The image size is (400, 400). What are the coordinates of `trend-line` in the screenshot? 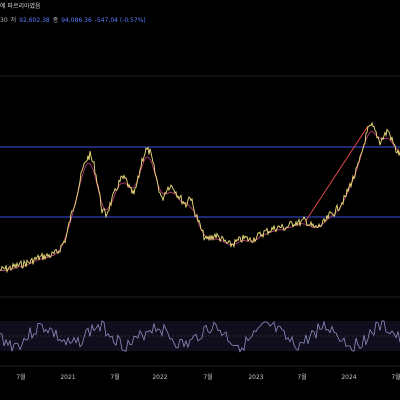 It's located at (336, 174).